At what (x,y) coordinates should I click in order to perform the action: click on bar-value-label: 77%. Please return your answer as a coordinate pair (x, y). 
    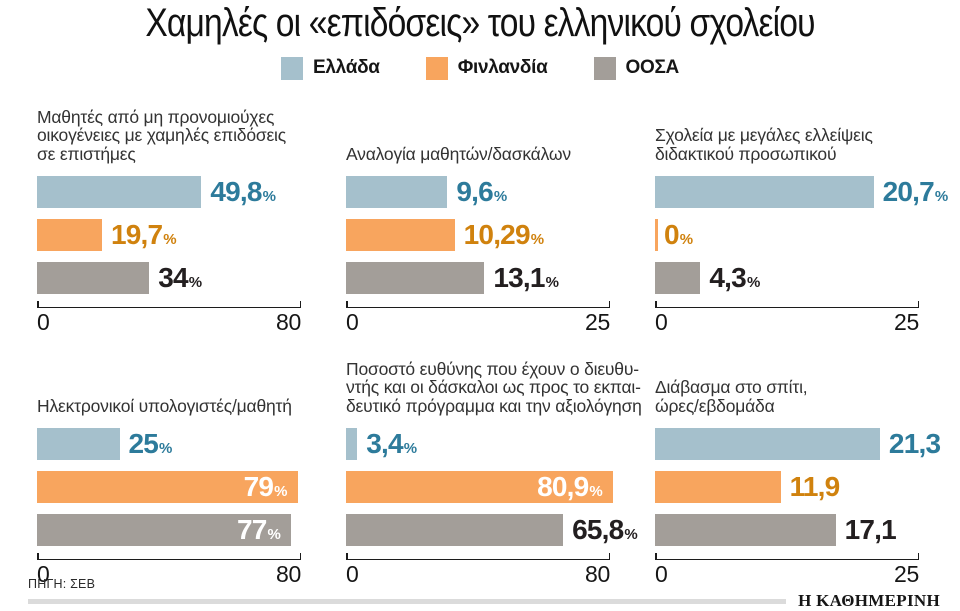
    Looking at the image, I should click on (164, 530).